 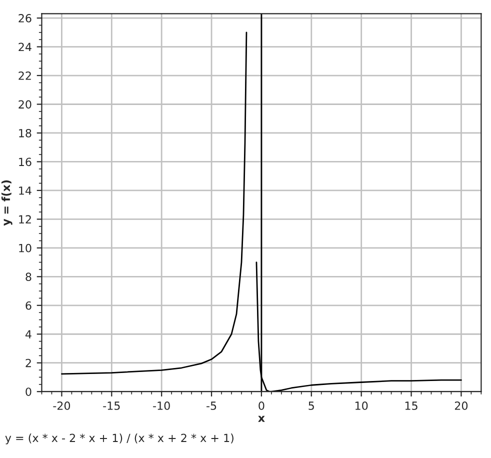 I want to click on y-tick-label: 14, so click(x=25, y=190).